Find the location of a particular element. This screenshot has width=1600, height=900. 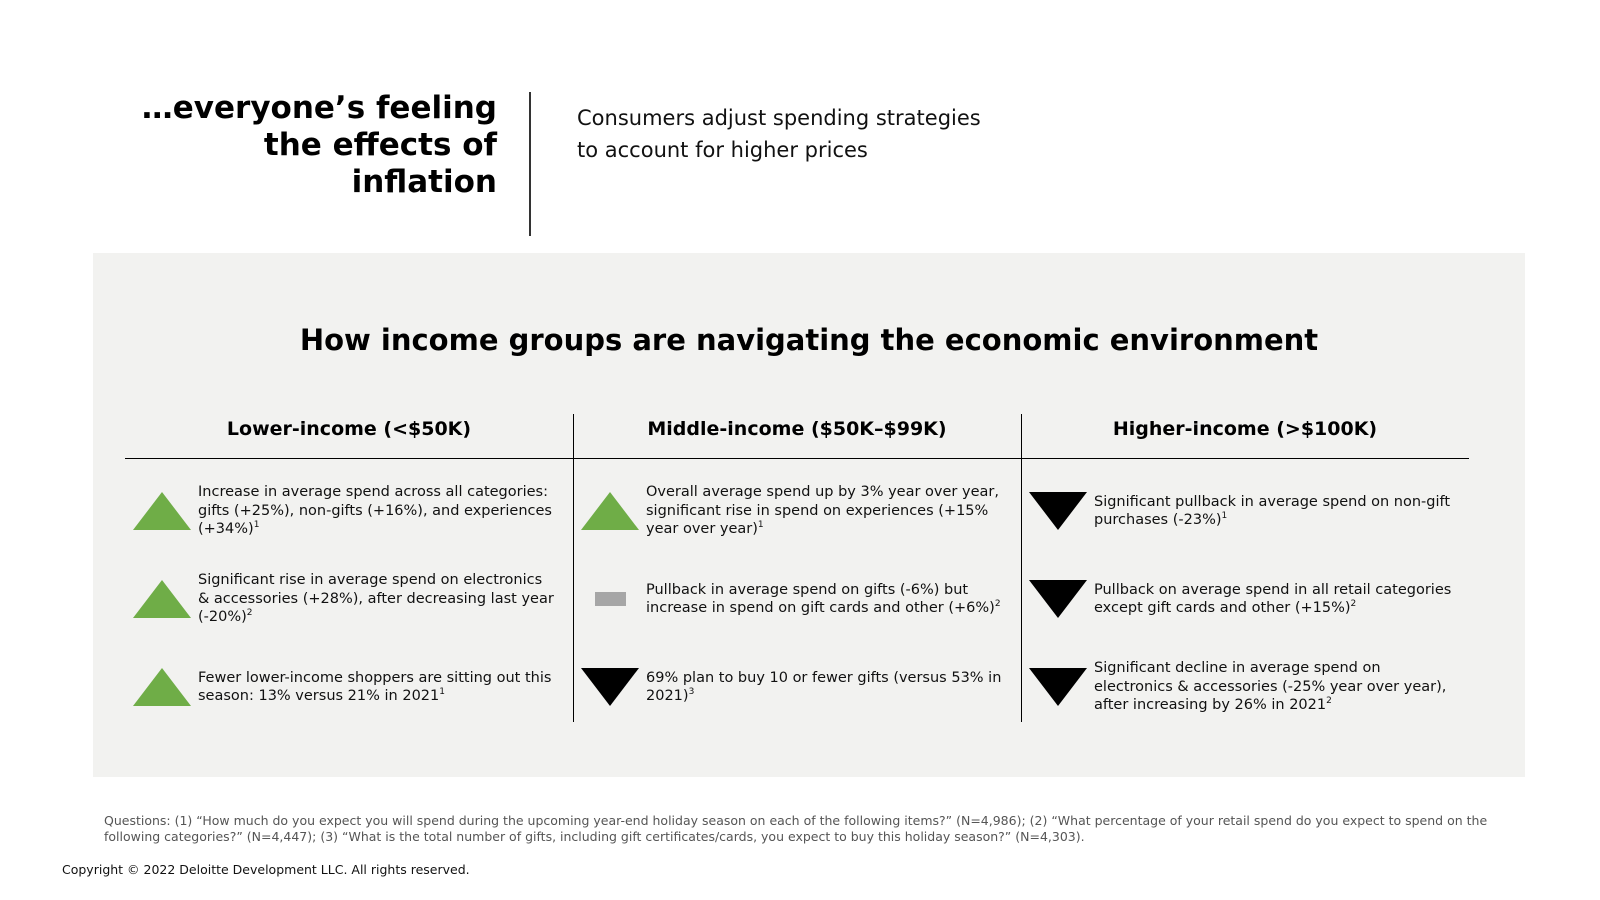

column-heading: Higher-income (>$100K) is located at coordinates (1245, 429).